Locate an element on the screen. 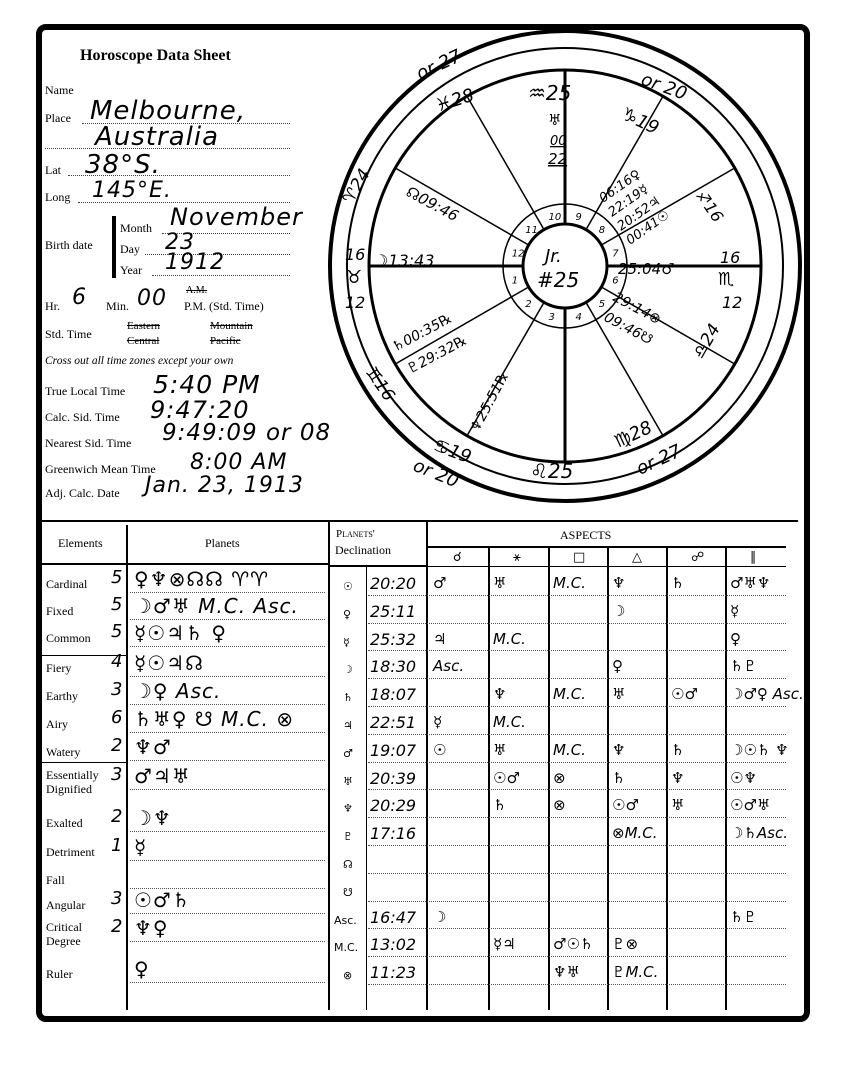 The image size is (843, 1066). cusp-label: or 27 is located at coordinates (439, 64).